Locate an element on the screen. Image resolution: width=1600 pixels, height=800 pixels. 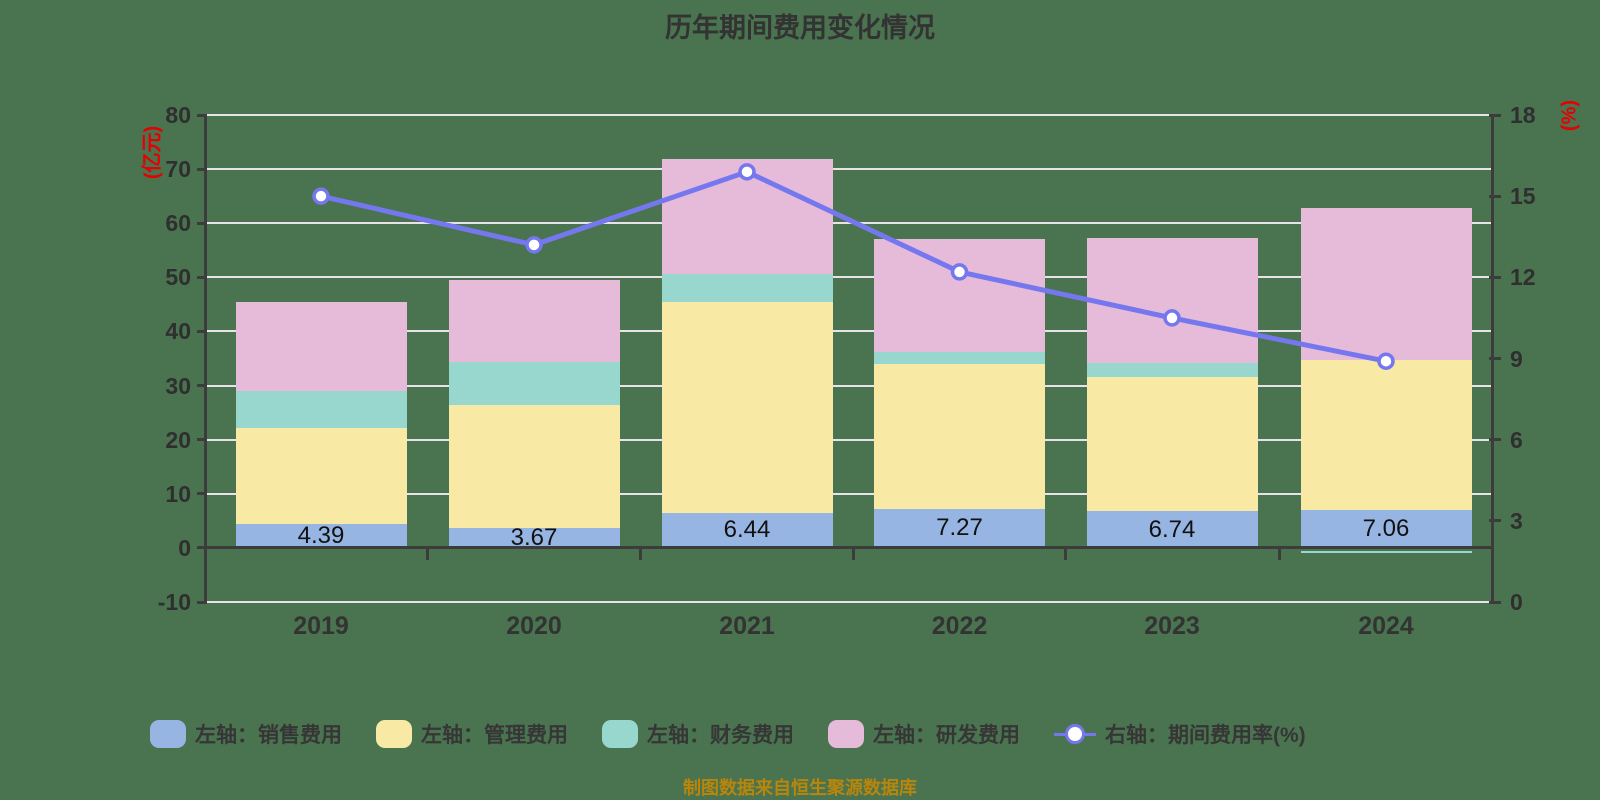
bar-value-label-2022: 7.27 is located at coordinates (959, 528).